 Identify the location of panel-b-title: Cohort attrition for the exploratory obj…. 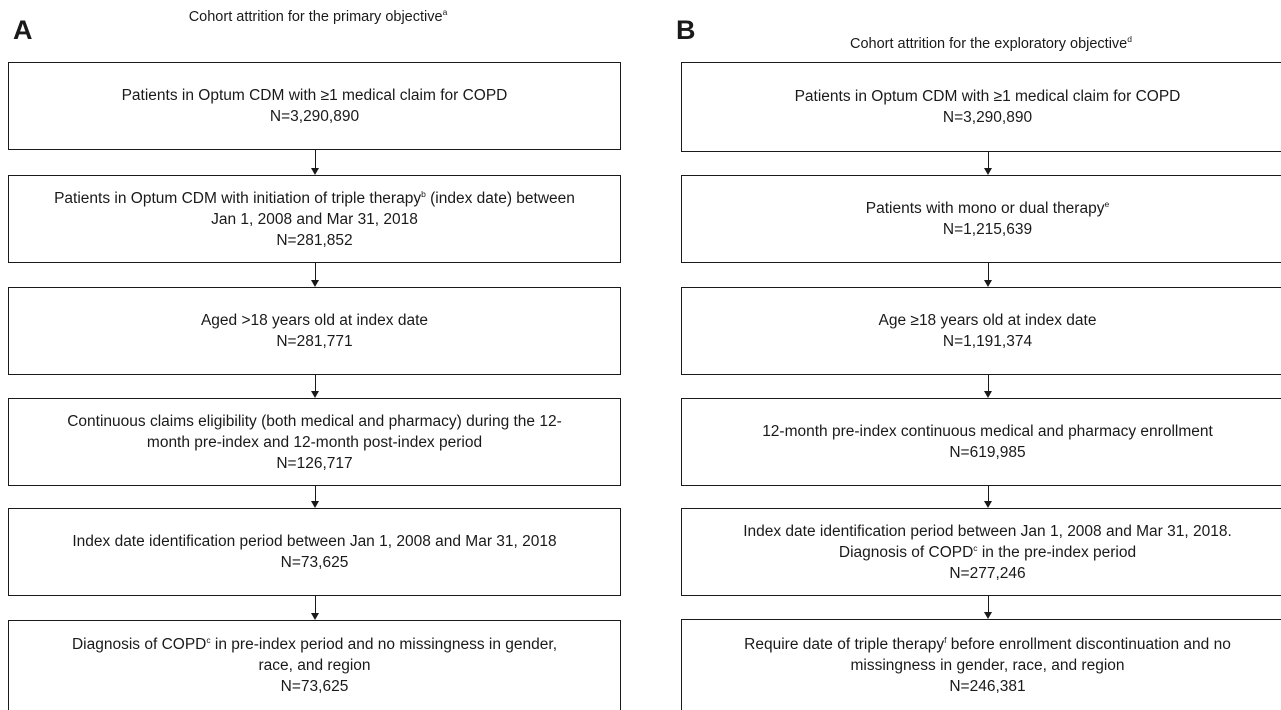
(991, 43).